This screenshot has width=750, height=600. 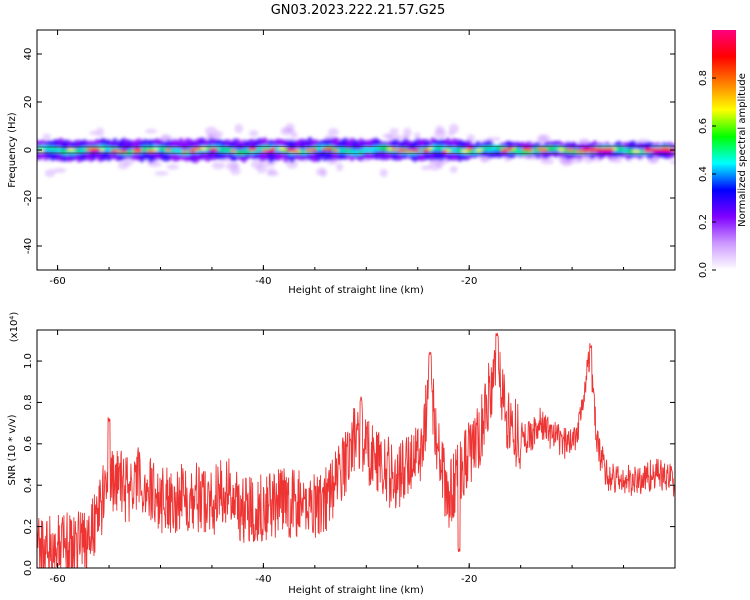 What do you see at coordinates (28, 402) in the screenshot?
I see `y-tick-label: 0.8` at bounding box center [28, 402].